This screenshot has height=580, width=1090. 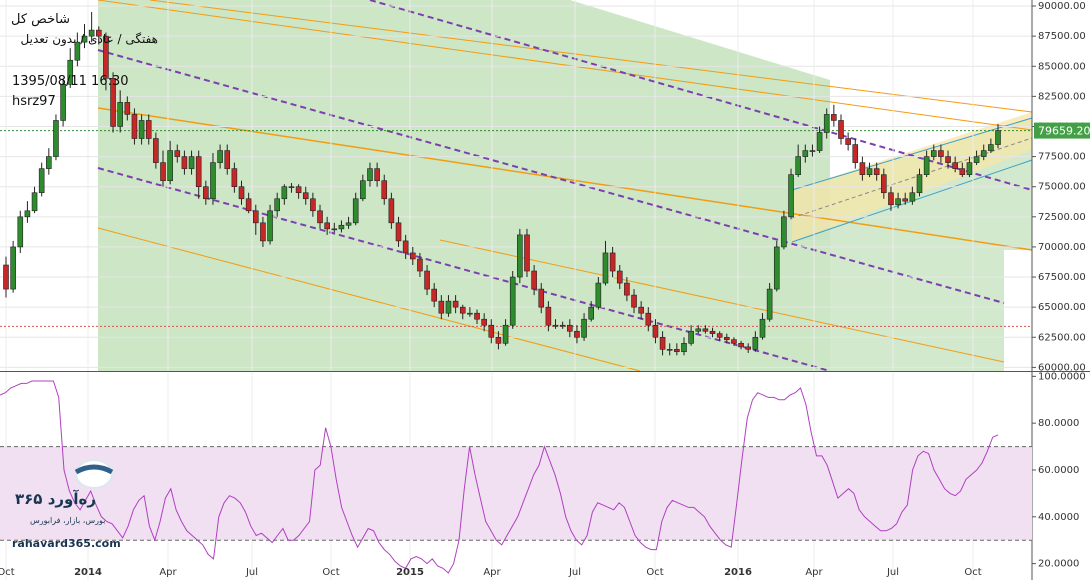 I want to click on price-axis-tick-label: 60000.00, so click(x=1062, y=367).